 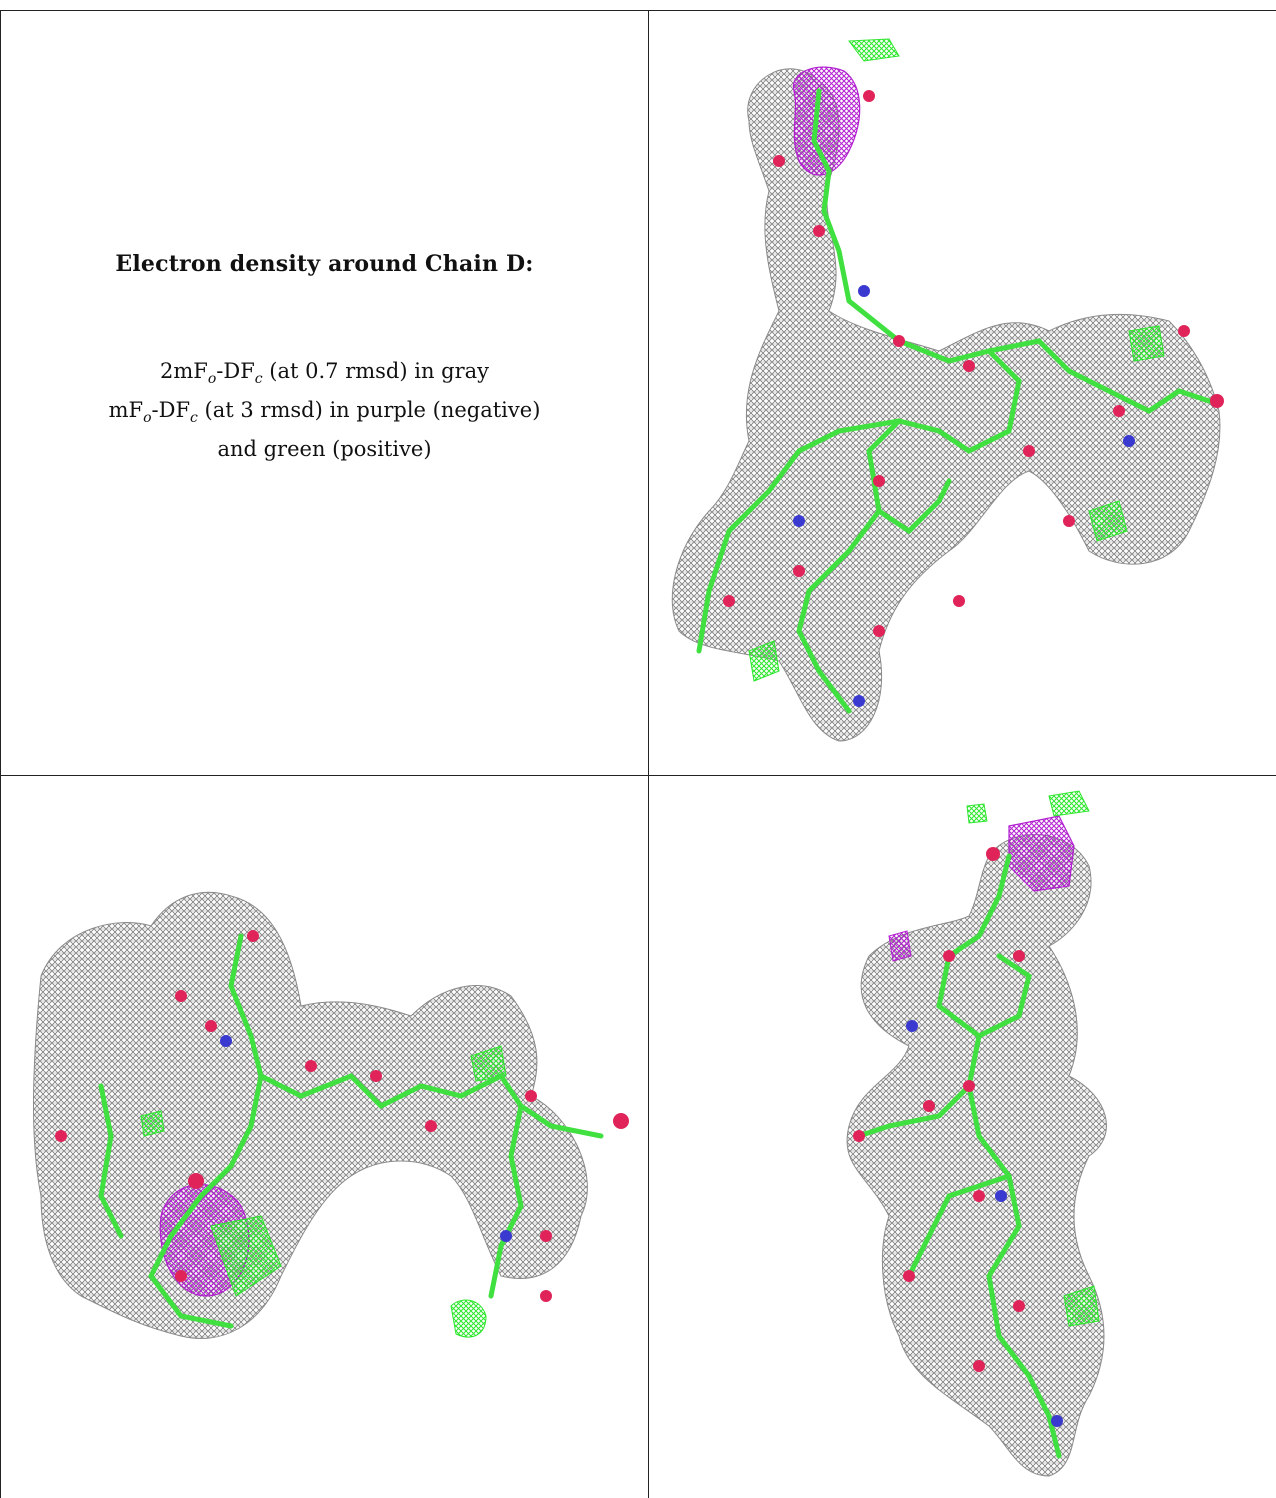 What do you see at coordinates (638, 775) in the screenshot?
I see `table-row-divider` at bounding box center [638, 775].